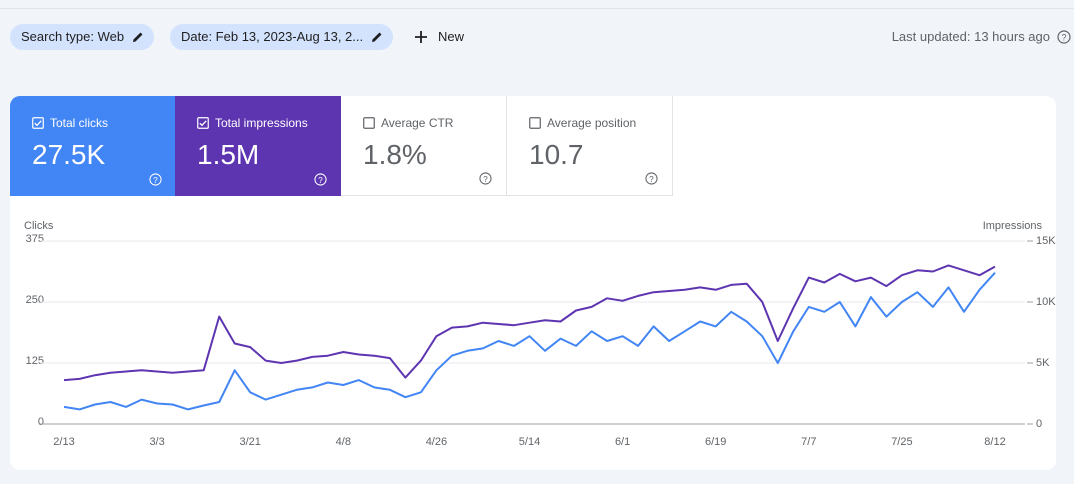 The width and height of the screenshot is (1074, 484). What do you see at coordinates (343, 442) in the screenshot?
I see `x-tick-label: 4/8` at bounding box center [343, 442].